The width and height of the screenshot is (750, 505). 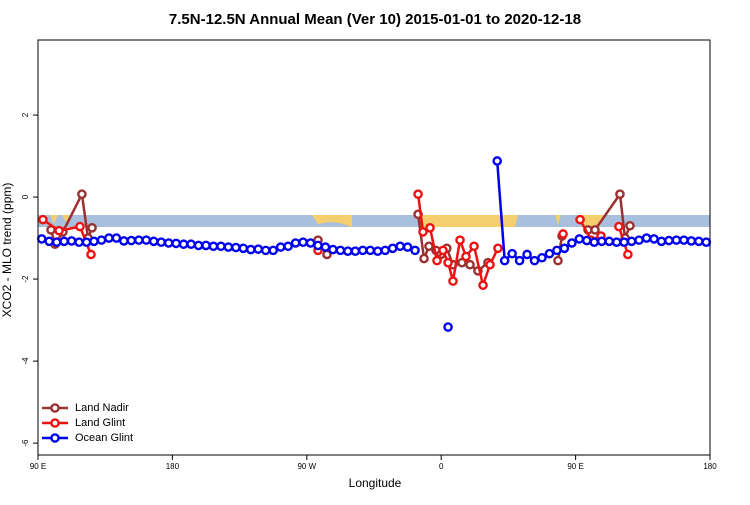 What do you see at coordinates (441, 466) in the screenshot?
I see `x-tick-label: 0` at bounding box center [441, 466].